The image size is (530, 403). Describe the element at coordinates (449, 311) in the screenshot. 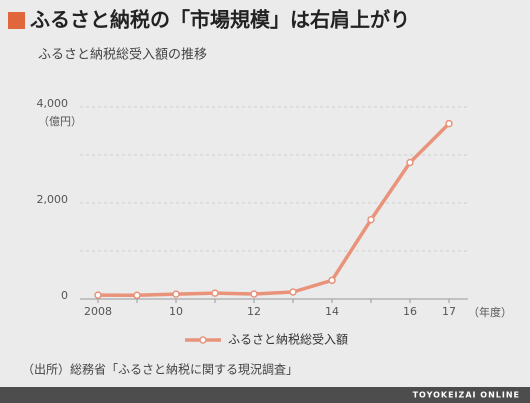

I see `x-tick-label: 17` at that location.